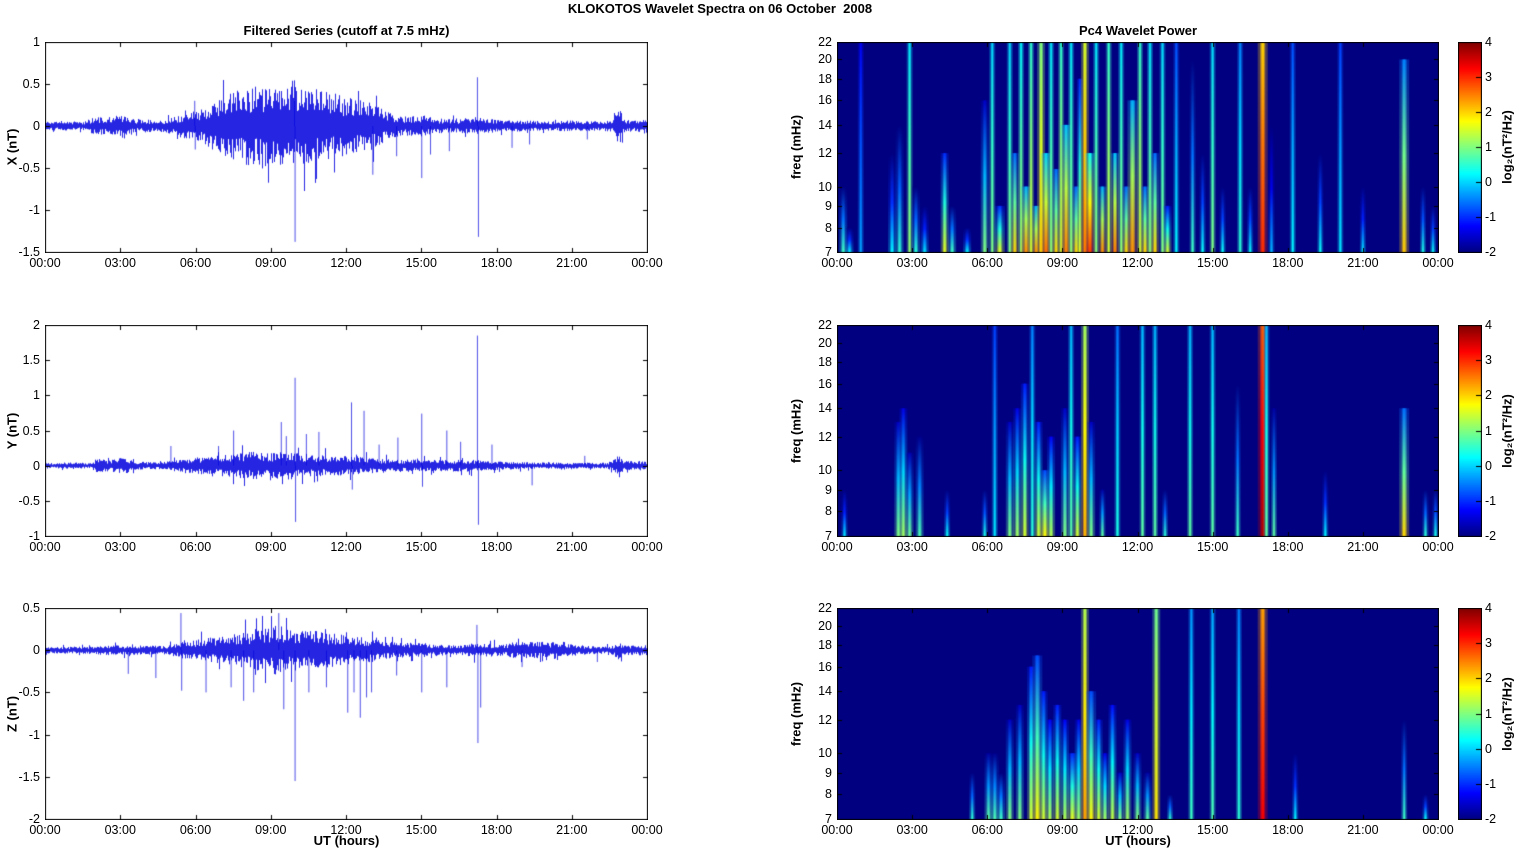  I want to click on colorbar-z, so click(1470, 714).